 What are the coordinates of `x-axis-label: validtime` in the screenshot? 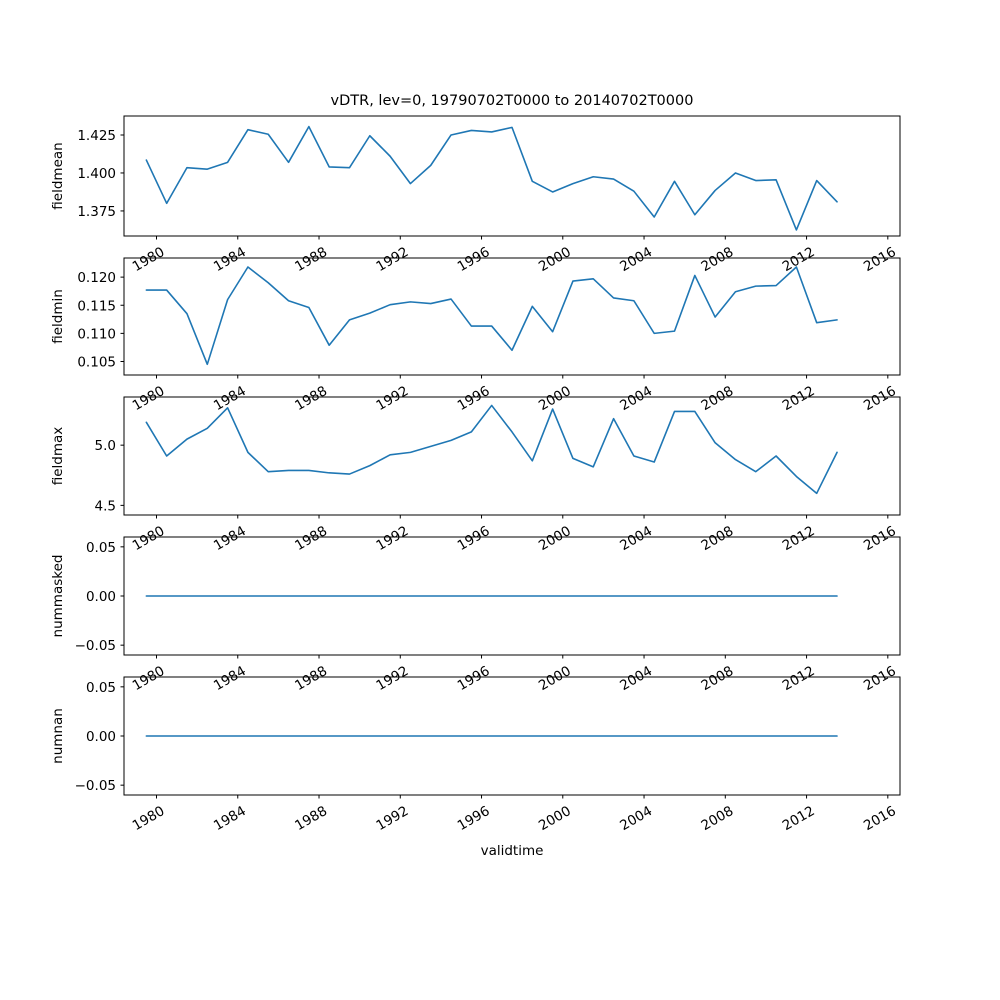 It's located at (512, 851).